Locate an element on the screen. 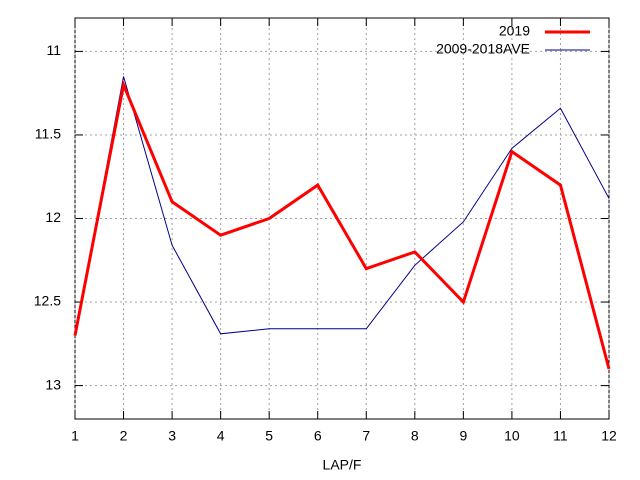 Image resolution: width=640 pixels, height=480 pixels. x-tick-label: 1 is located at coordinates (75, 436).